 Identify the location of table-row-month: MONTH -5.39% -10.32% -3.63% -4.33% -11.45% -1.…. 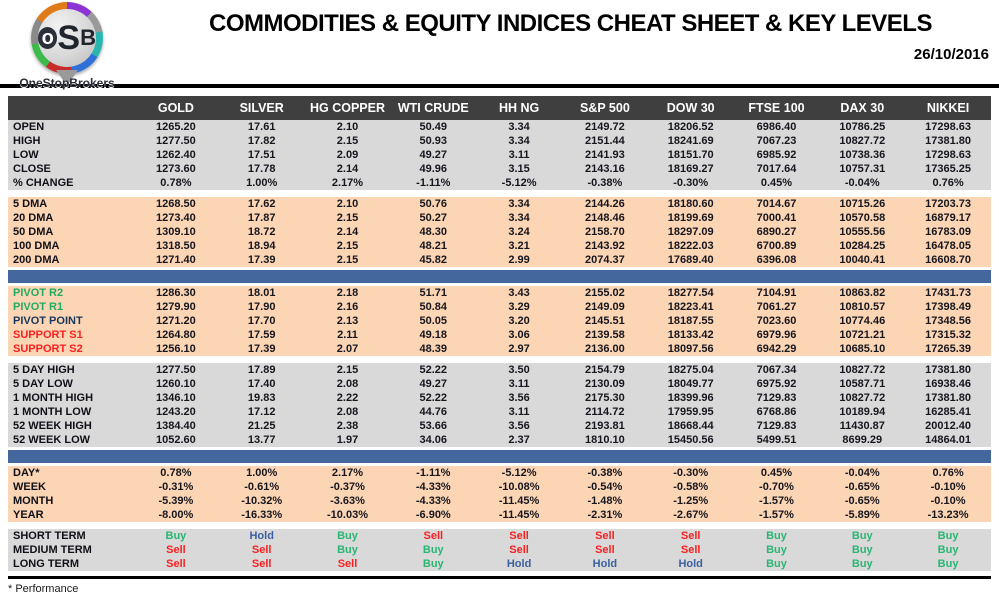
(499, 501).